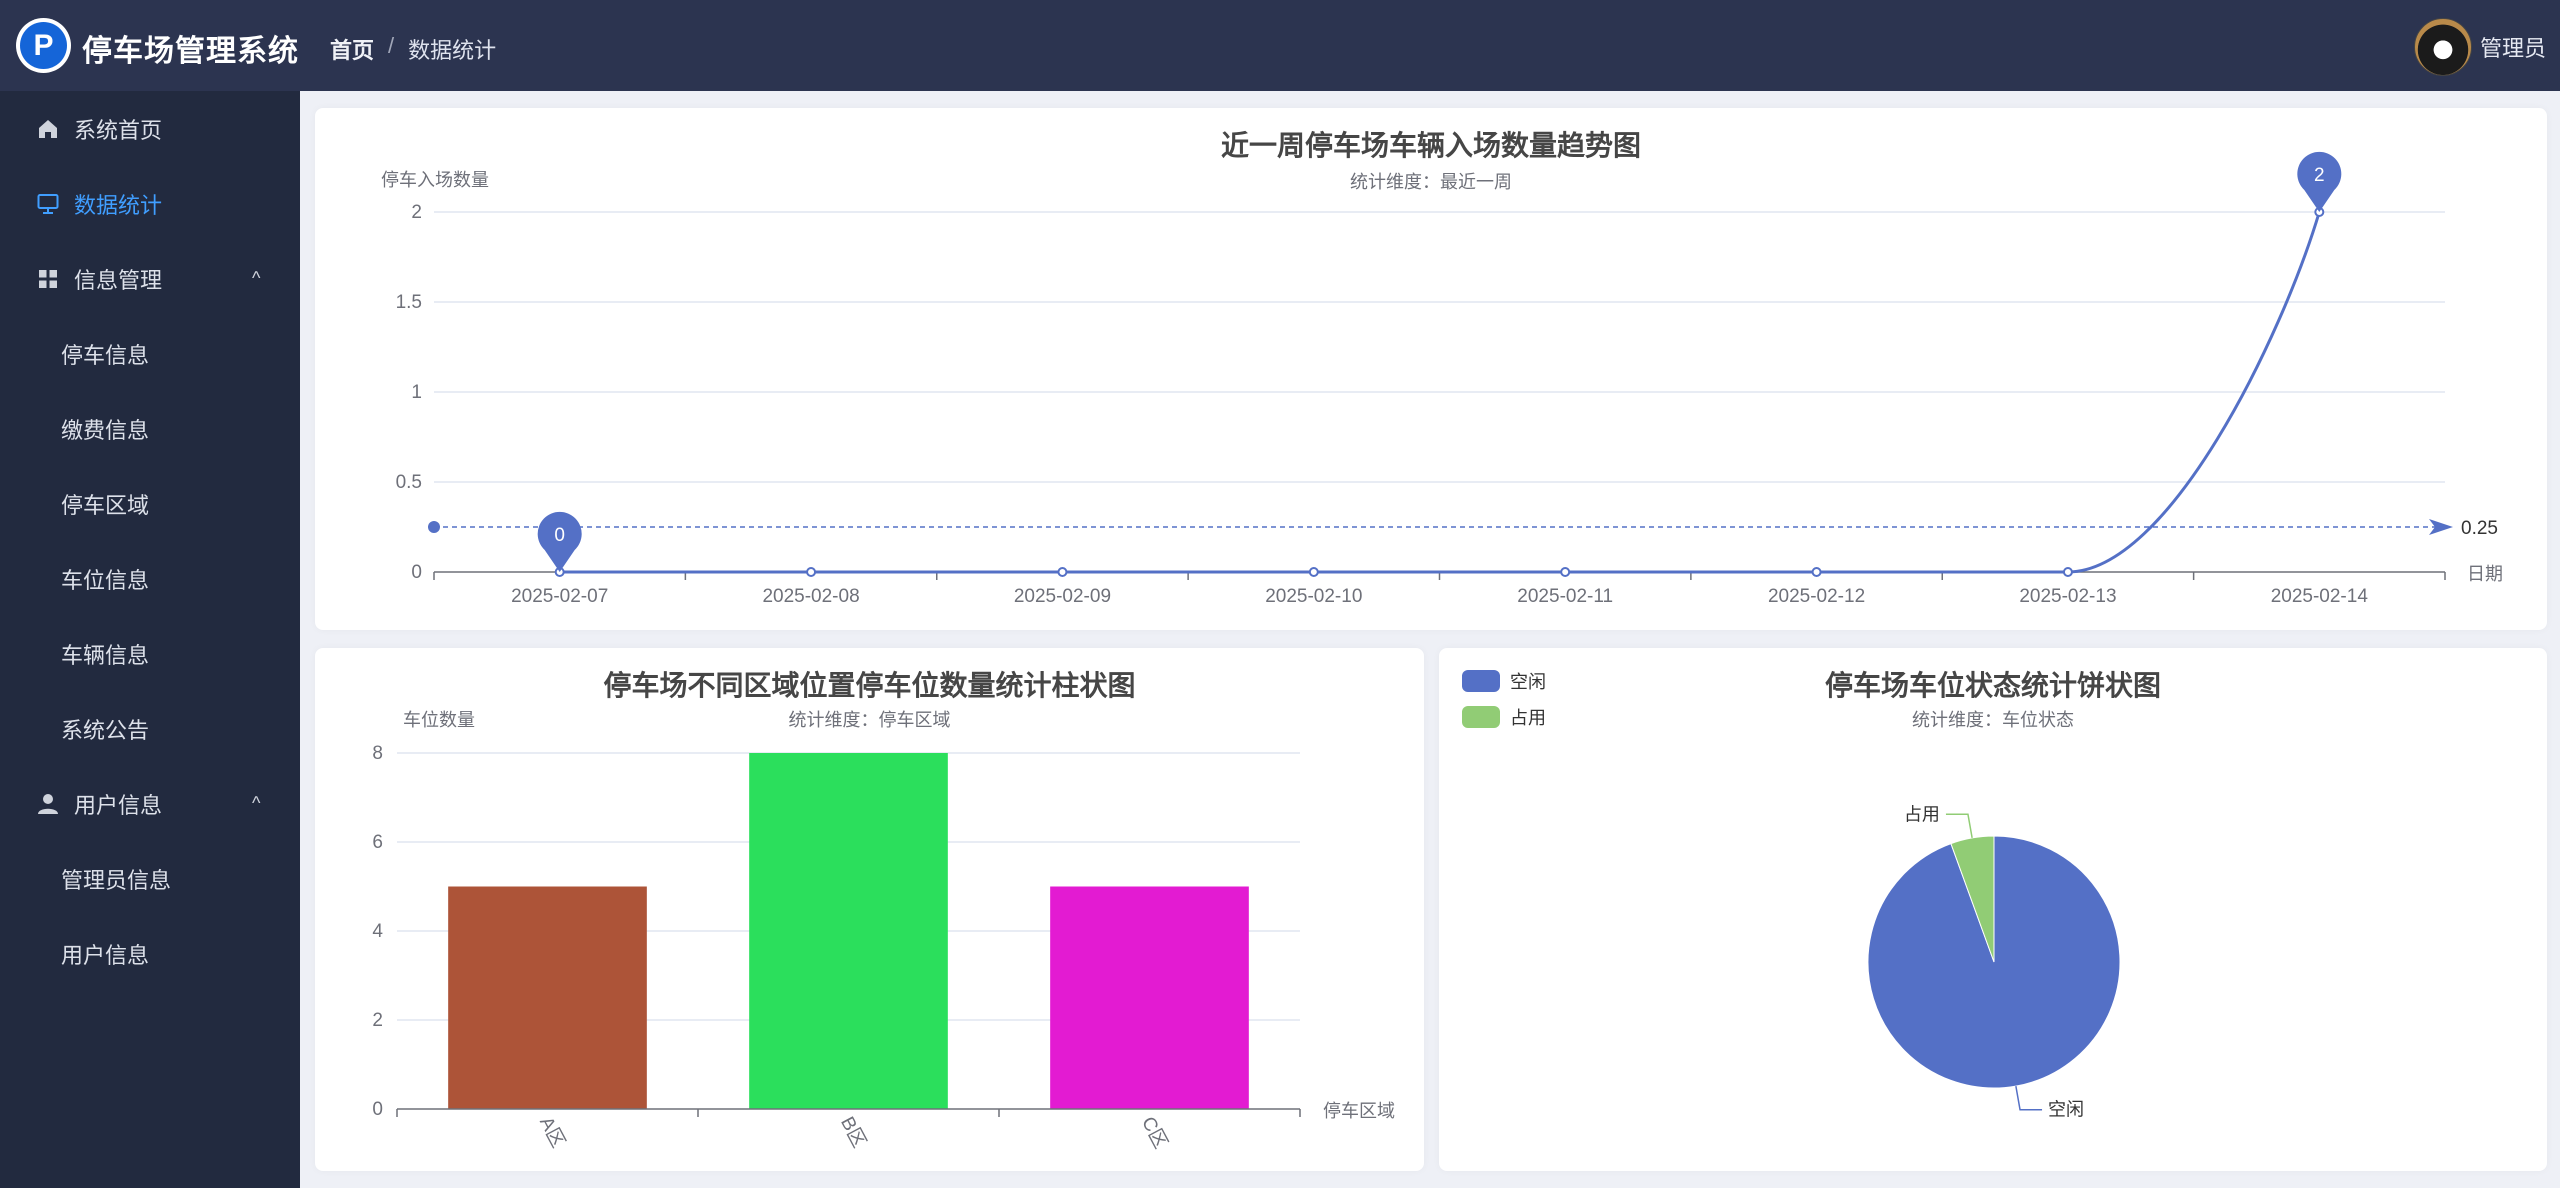 This screenshot has width=2560, height=1188. Describe the element at coordinates (190, 51) in the screenshot. I see `app-title: 停车场管理系统` at that location.